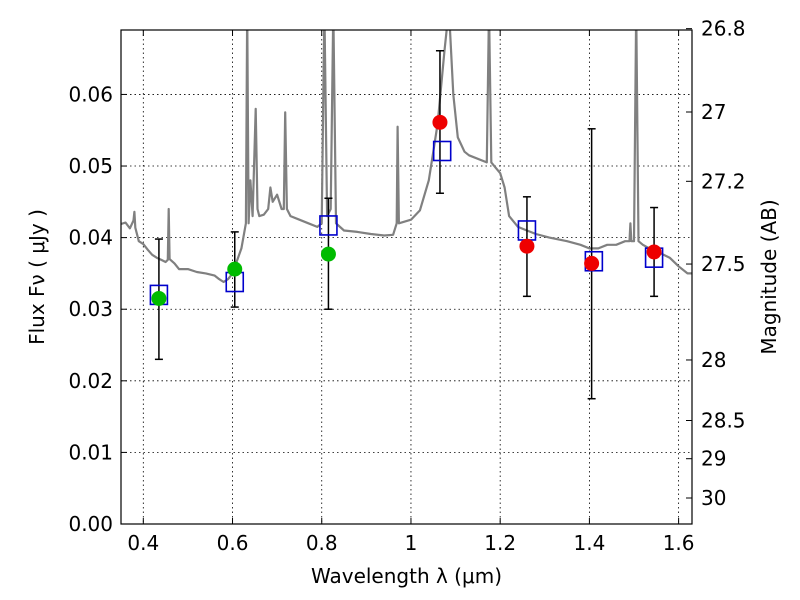 The image size is (800, 600). I want to click on x-tick-label: 0.4, so click(143, 543).